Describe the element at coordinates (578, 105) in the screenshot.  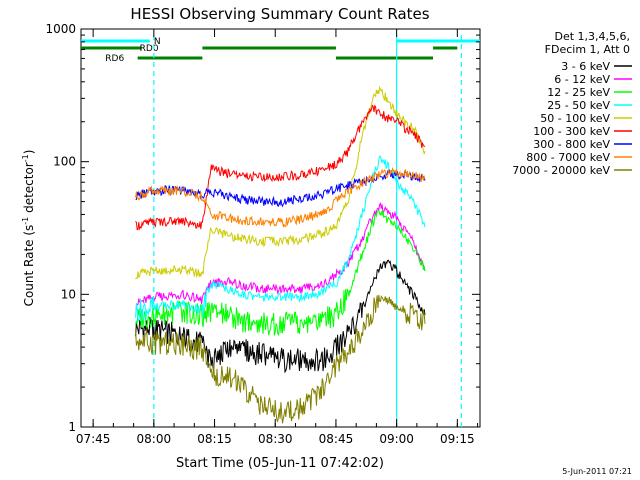
I see `legend-entry-label: 25 - 50 keV` at that location.